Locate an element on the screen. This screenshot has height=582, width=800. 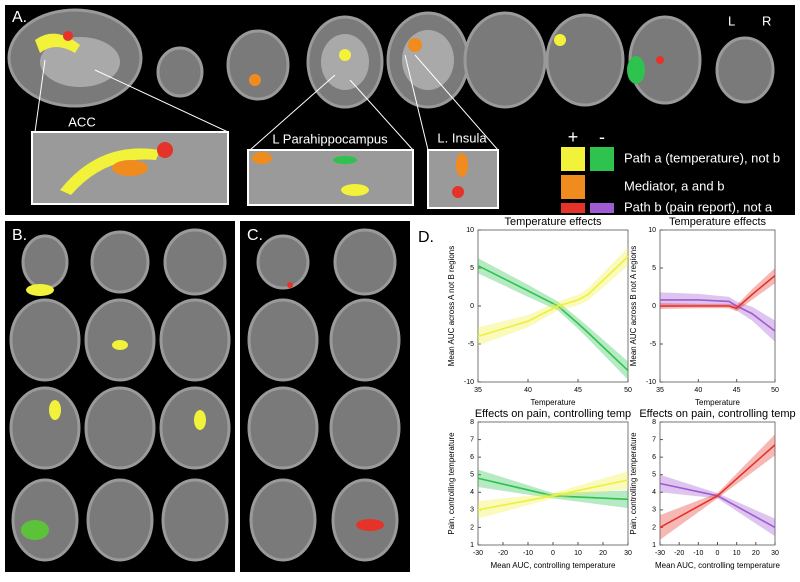
x-tick-label: 40 is located at coordinates (528, 390).